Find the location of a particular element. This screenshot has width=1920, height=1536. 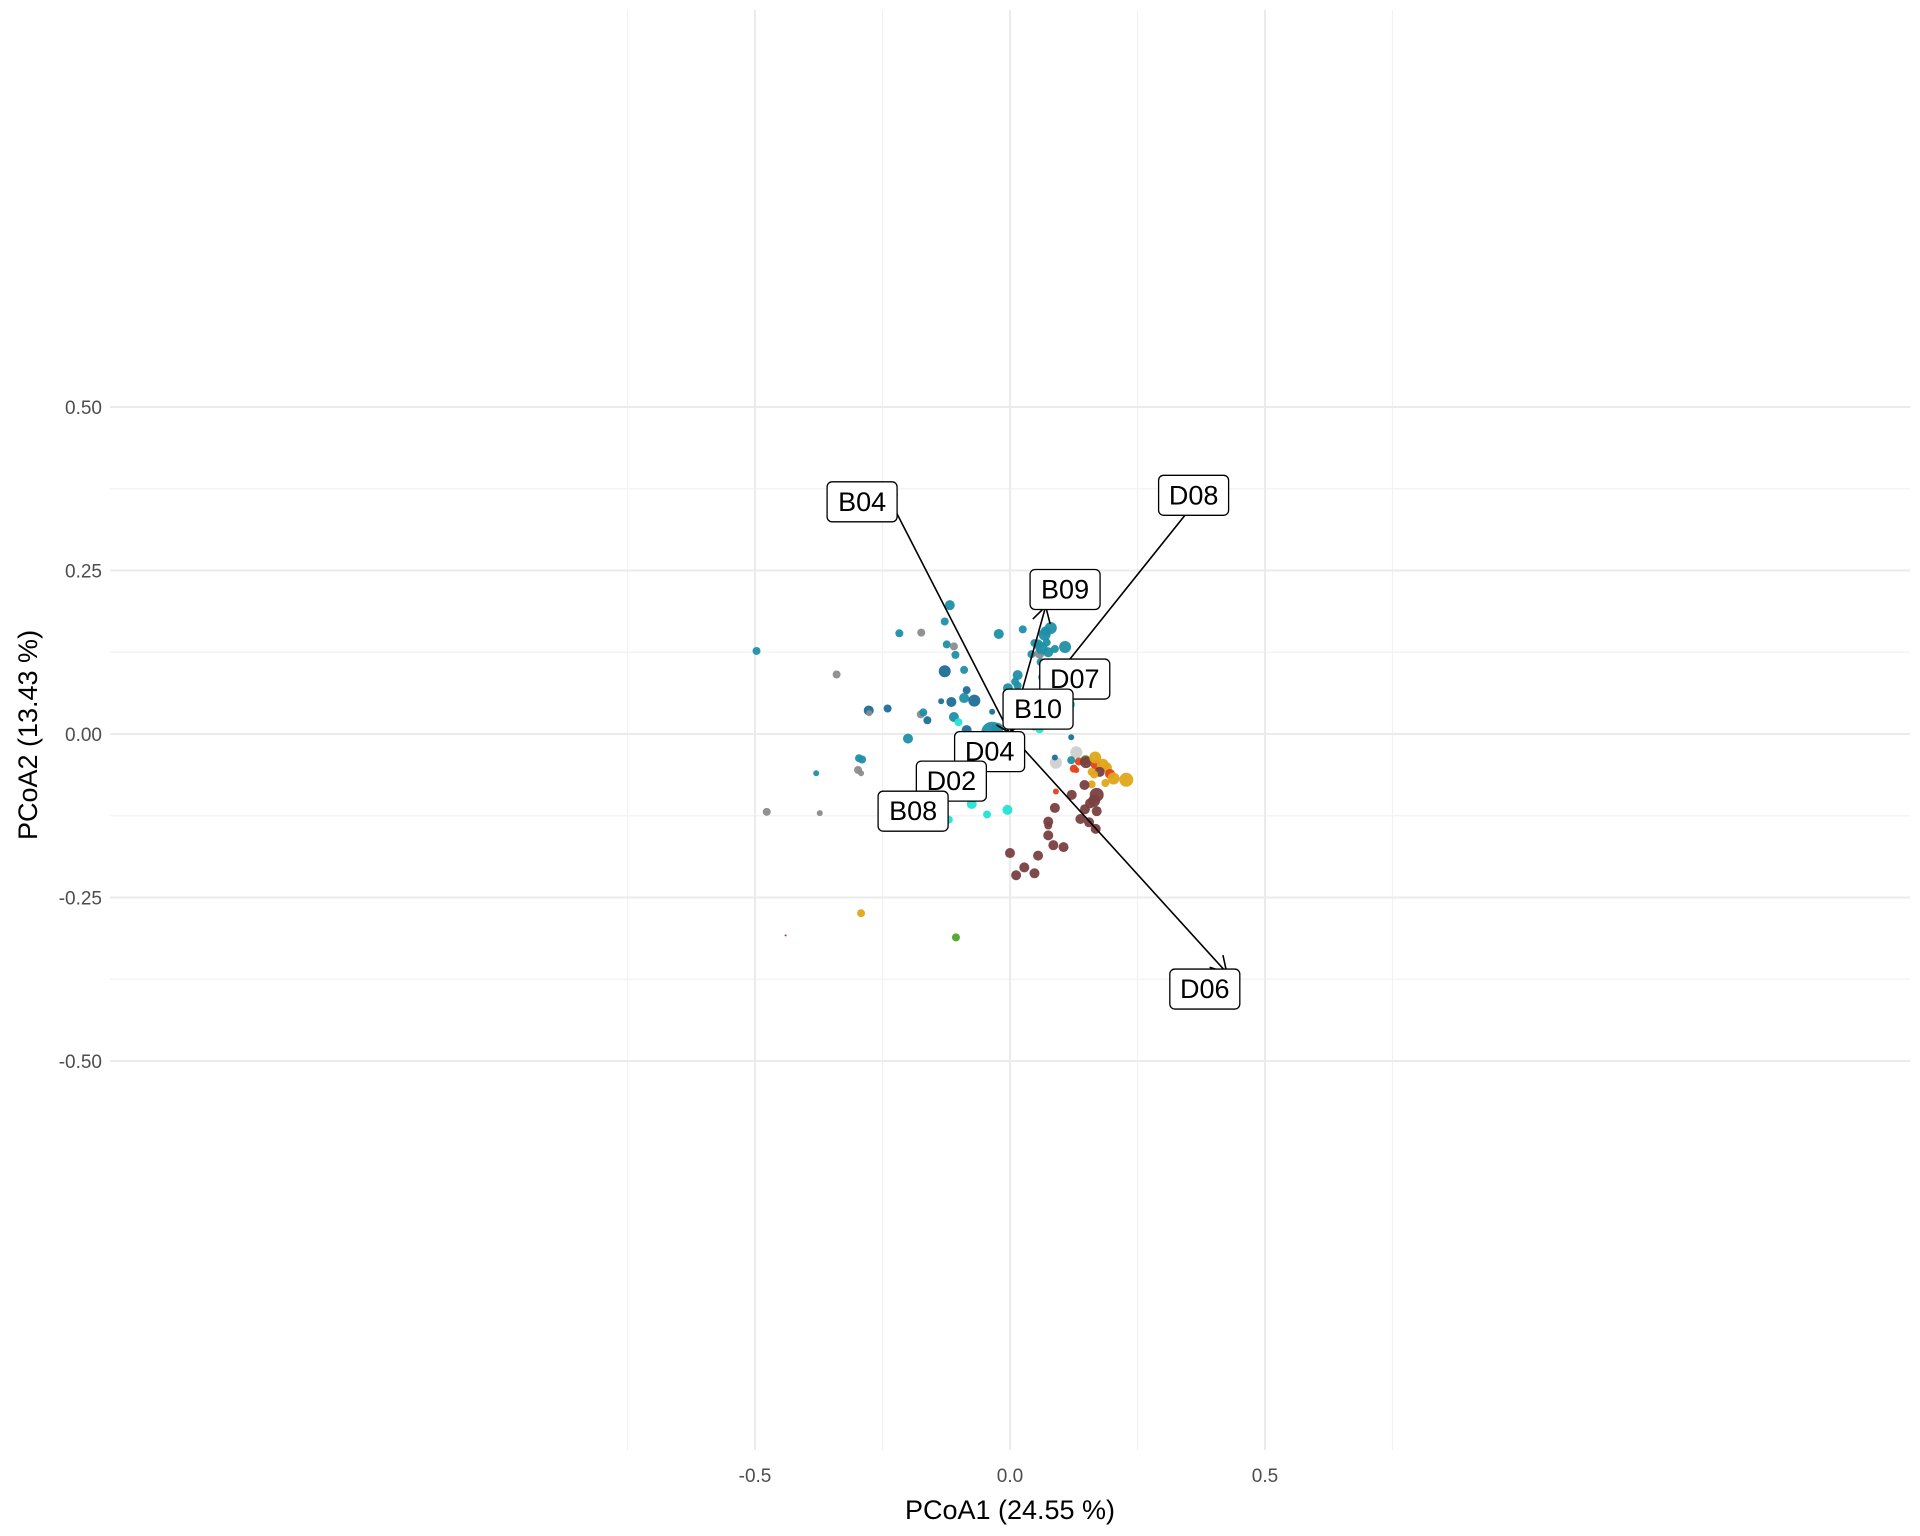

vector-label-text: B09 is located at coordinates (1065, 589).